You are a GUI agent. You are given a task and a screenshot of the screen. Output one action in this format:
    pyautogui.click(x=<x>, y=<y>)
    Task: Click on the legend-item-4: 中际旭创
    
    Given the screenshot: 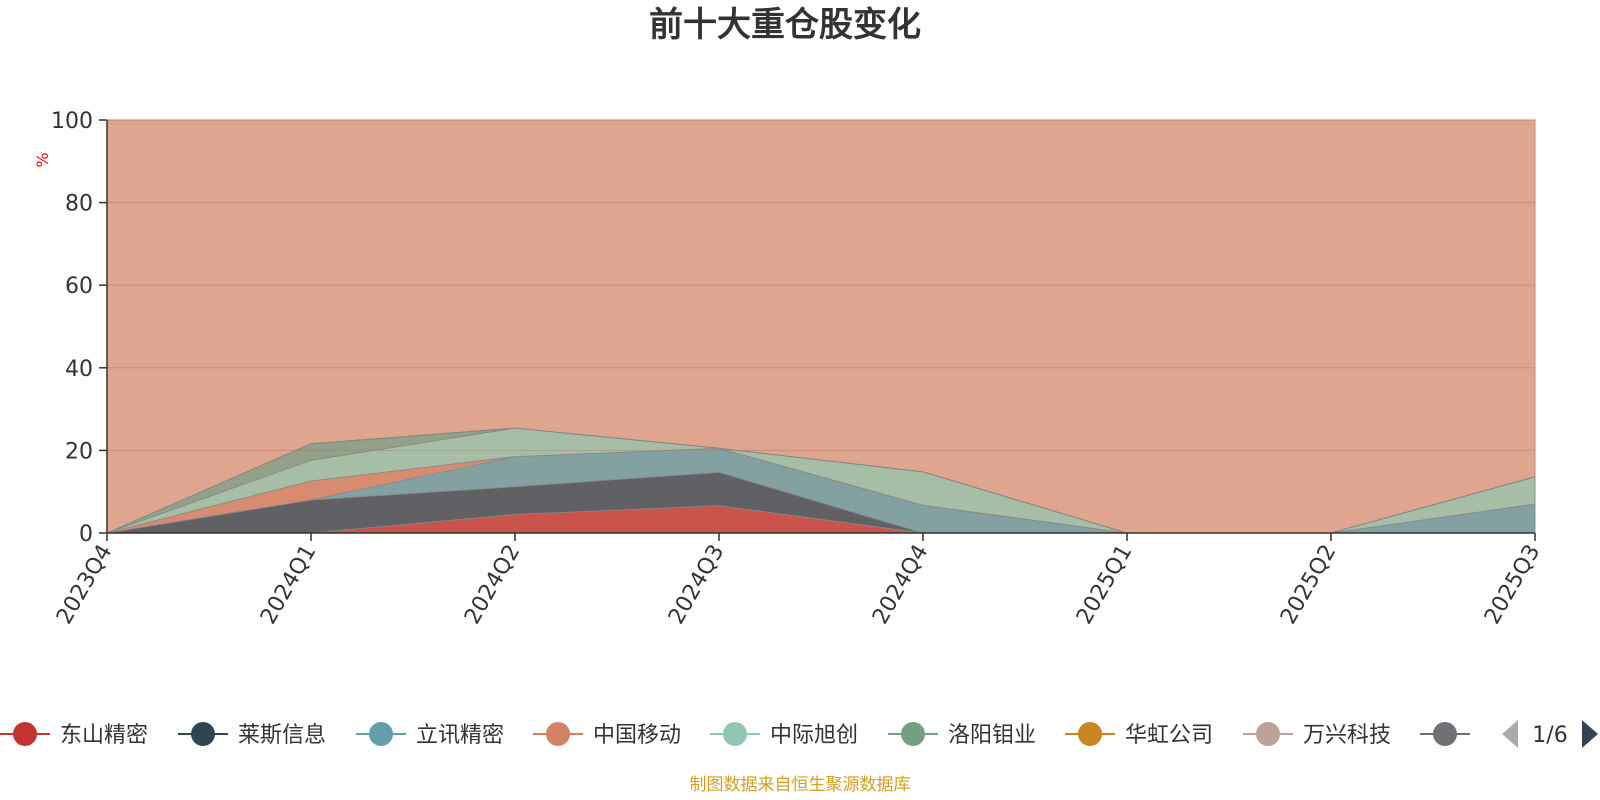 What is the action you would take?
    pyautogui.click(x=784, y=735)
    